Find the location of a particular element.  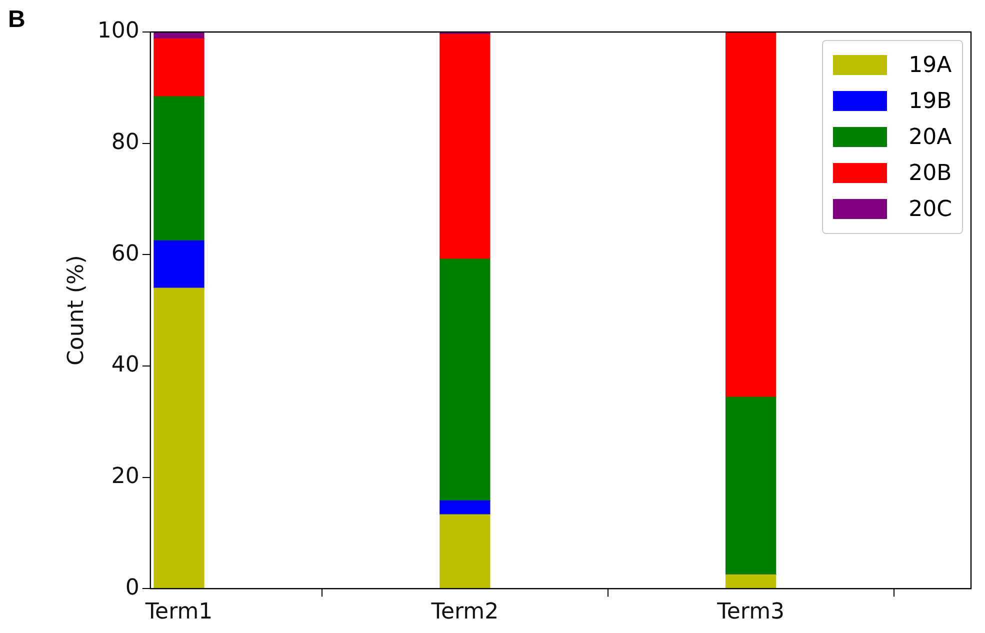

text: B is located at coordinates (17, 20).